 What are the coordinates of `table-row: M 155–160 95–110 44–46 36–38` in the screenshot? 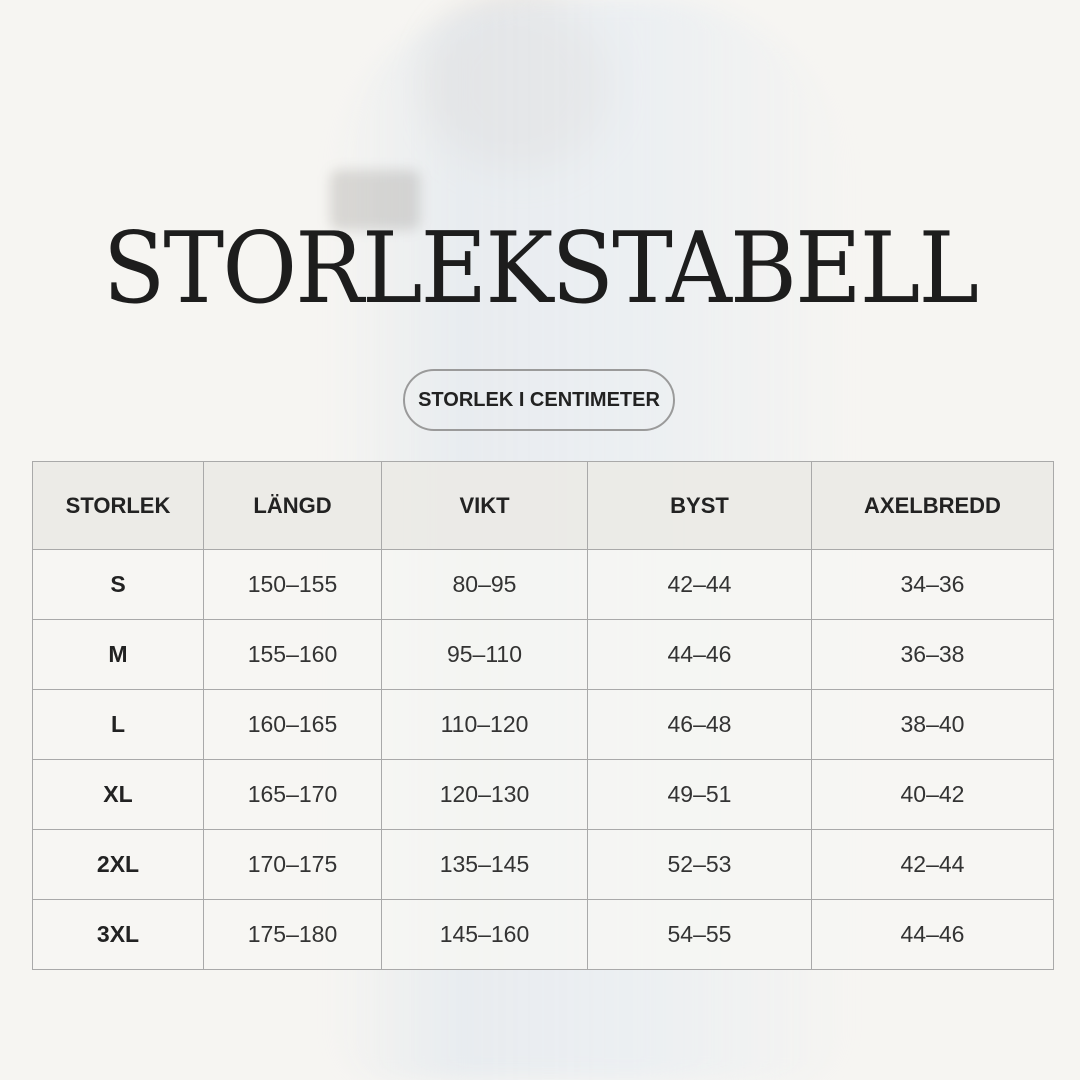 It's located at (543, 654).